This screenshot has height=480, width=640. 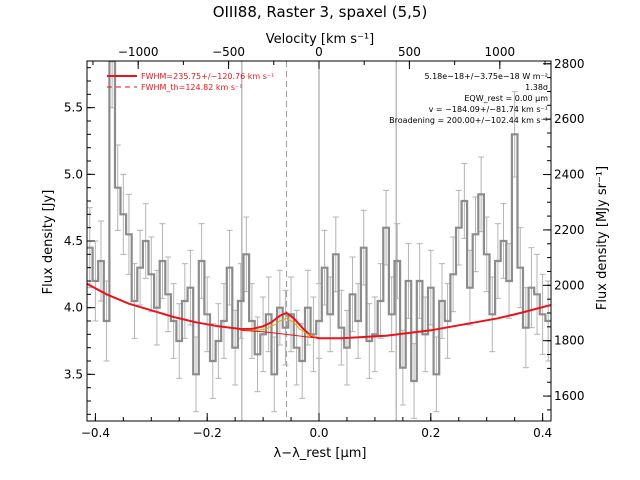 What do you see at coordinates (569, 64) in the screenshot?
I see `right-tick-label: 2800` at bounding box center [569, 64].